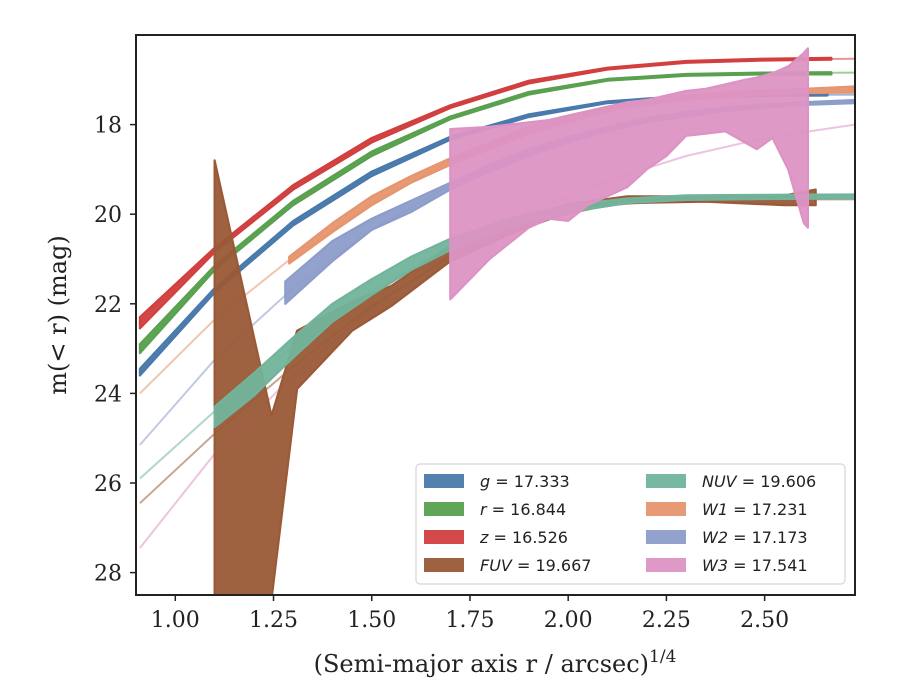 This screenshot has height=700, width=900. I want to click on x-tick-label: 2.50, so click(764, 620).